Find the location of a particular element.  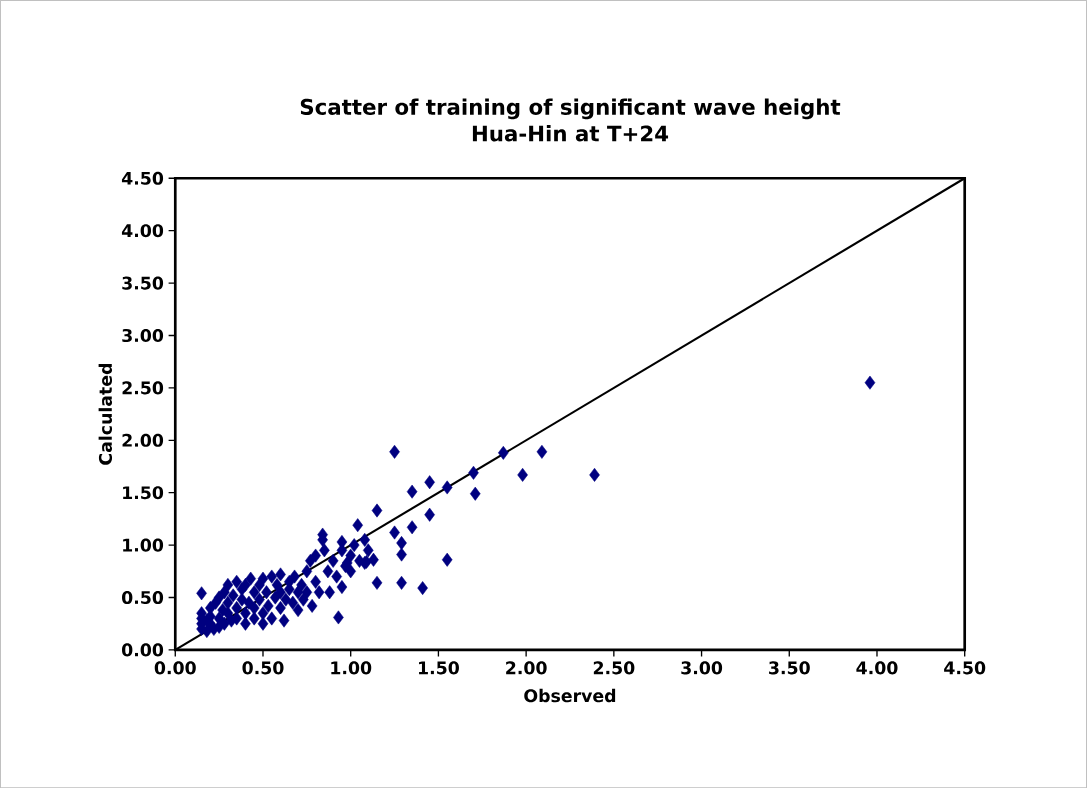

x-tick-label: 3.00 is located at coordinates (702, 668).